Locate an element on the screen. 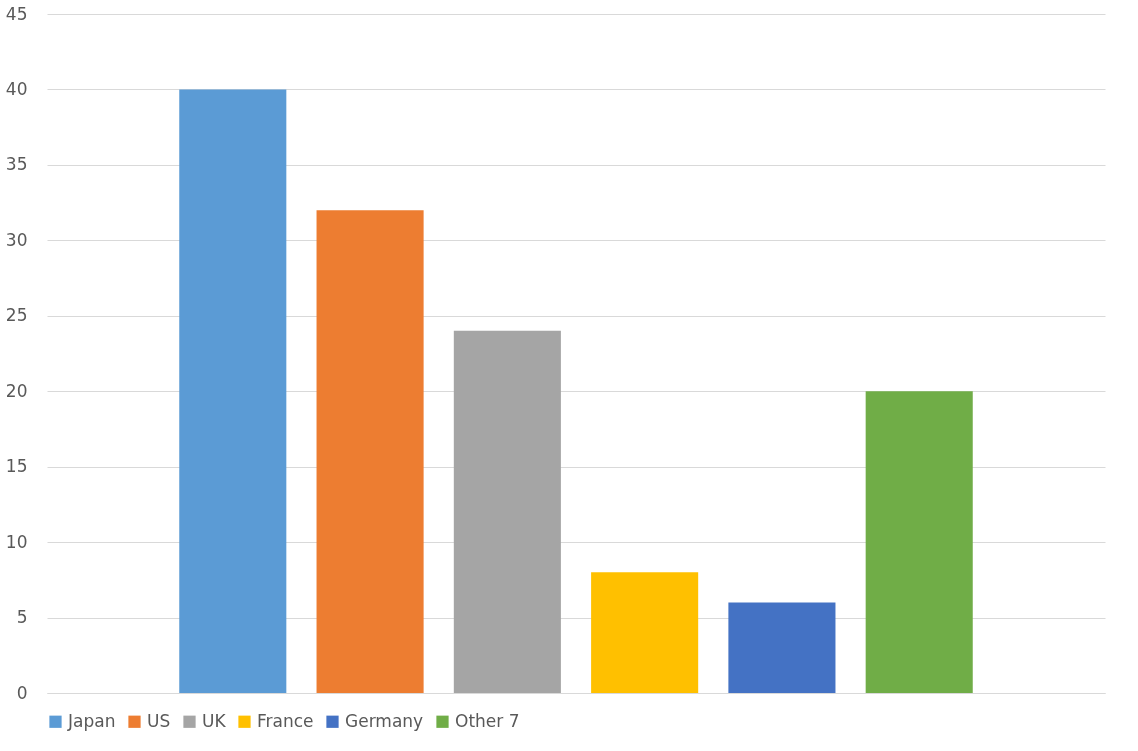  y-tick-label: 35 is located at coordinates (16, 164).